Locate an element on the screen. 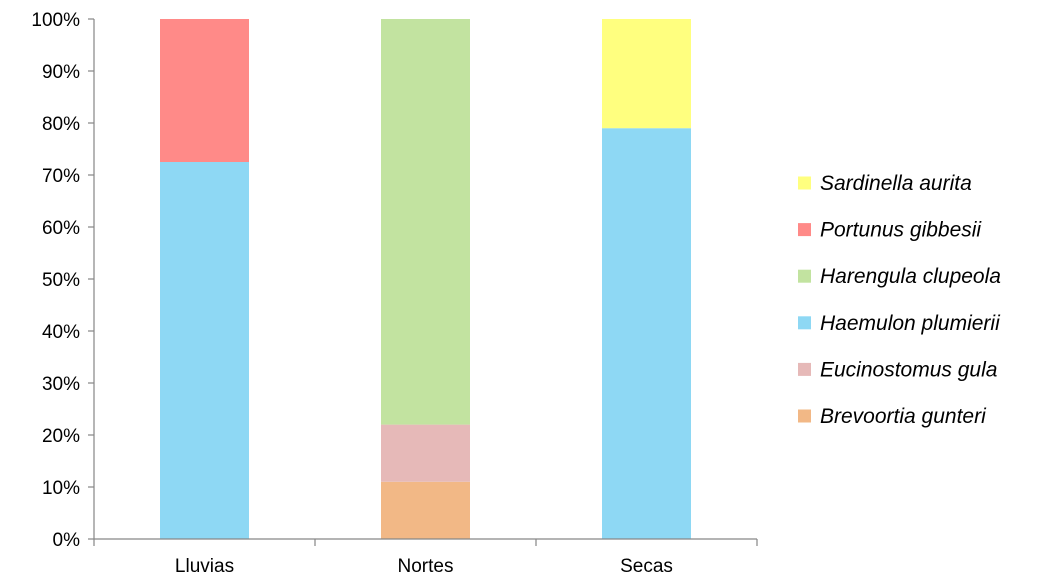  y-ticks-group: 0% 10% 20% 30% 40% 50% 60% 70% 80% 90% 100% is located at coordinates (62, 280).